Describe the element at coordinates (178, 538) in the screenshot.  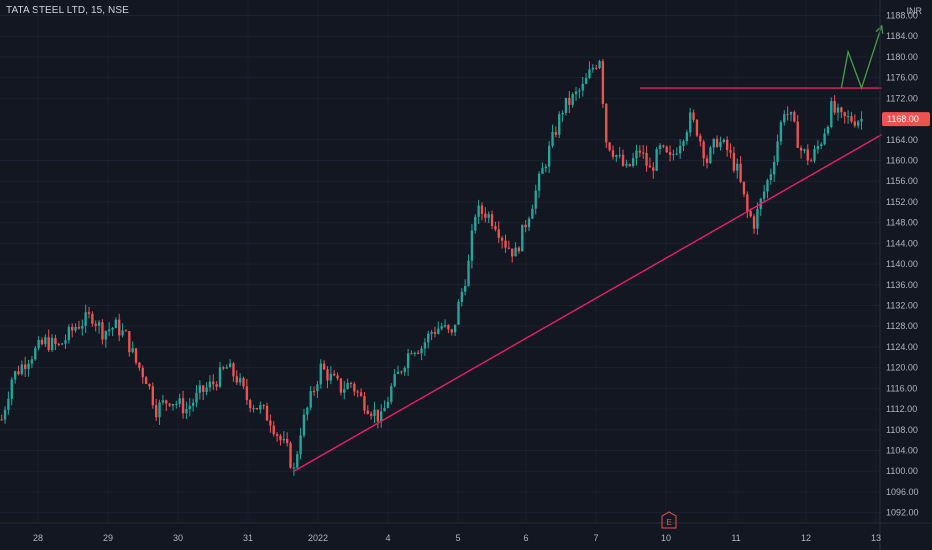
I see `time-tick-label: 30` at that location.